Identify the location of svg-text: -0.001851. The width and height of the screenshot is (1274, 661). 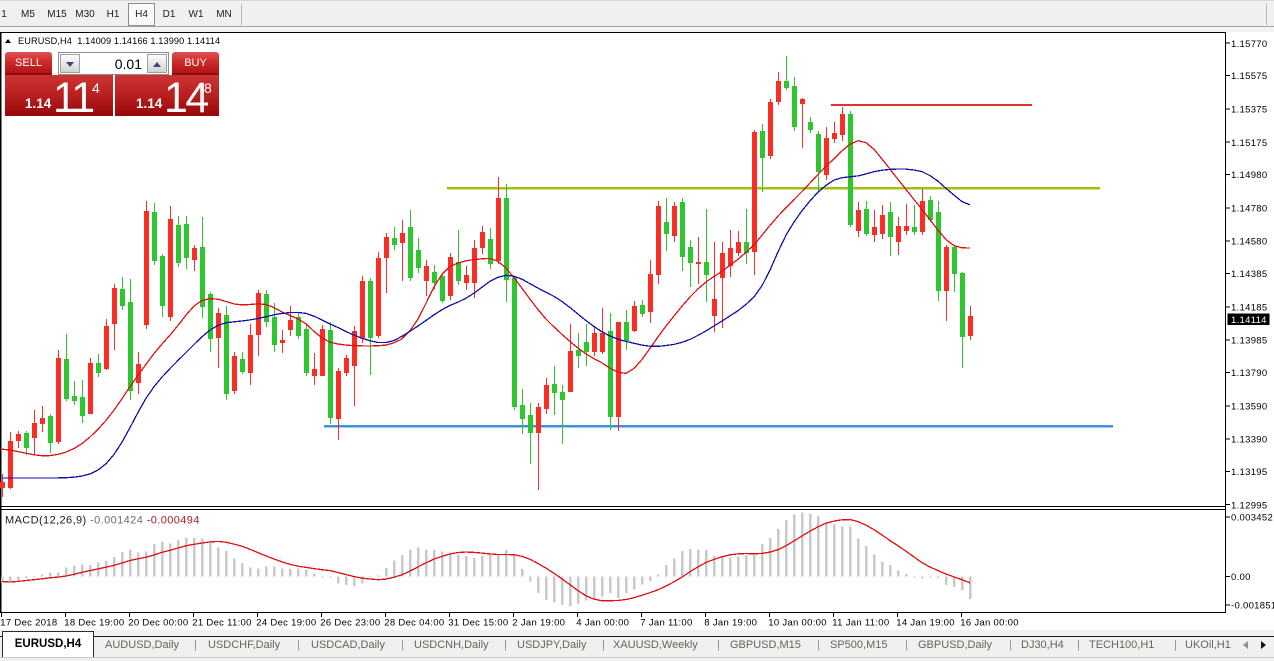
(1252, 605).